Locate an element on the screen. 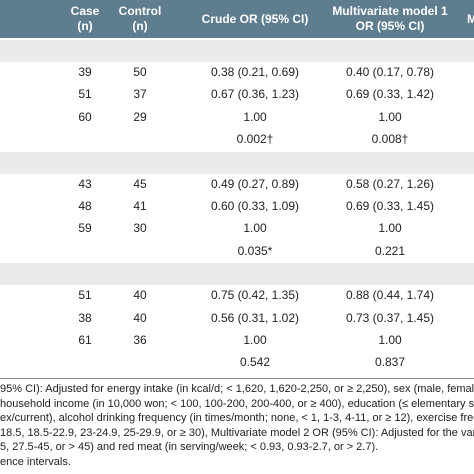 This screenshot has height=474, width=474. column-header: M is located at coordinates (470, 18).